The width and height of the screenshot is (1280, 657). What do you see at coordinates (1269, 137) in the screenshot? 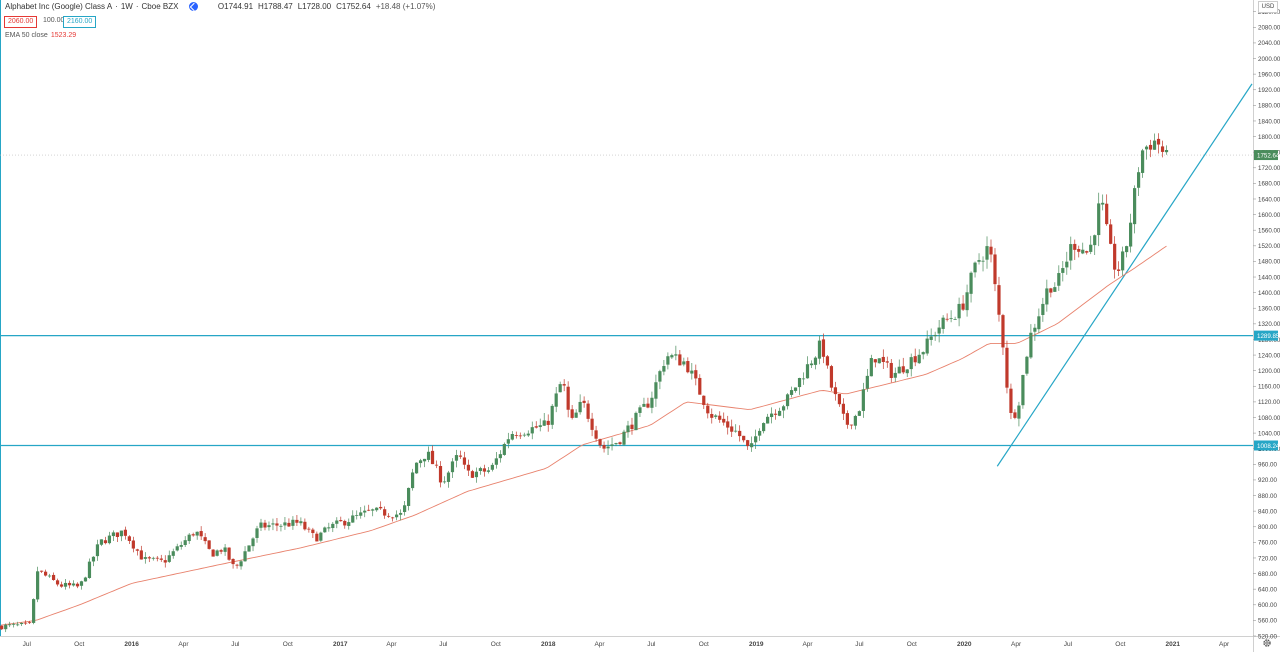
I see `y-tick-label: 1800.00` at bounding box center [1269, 137].